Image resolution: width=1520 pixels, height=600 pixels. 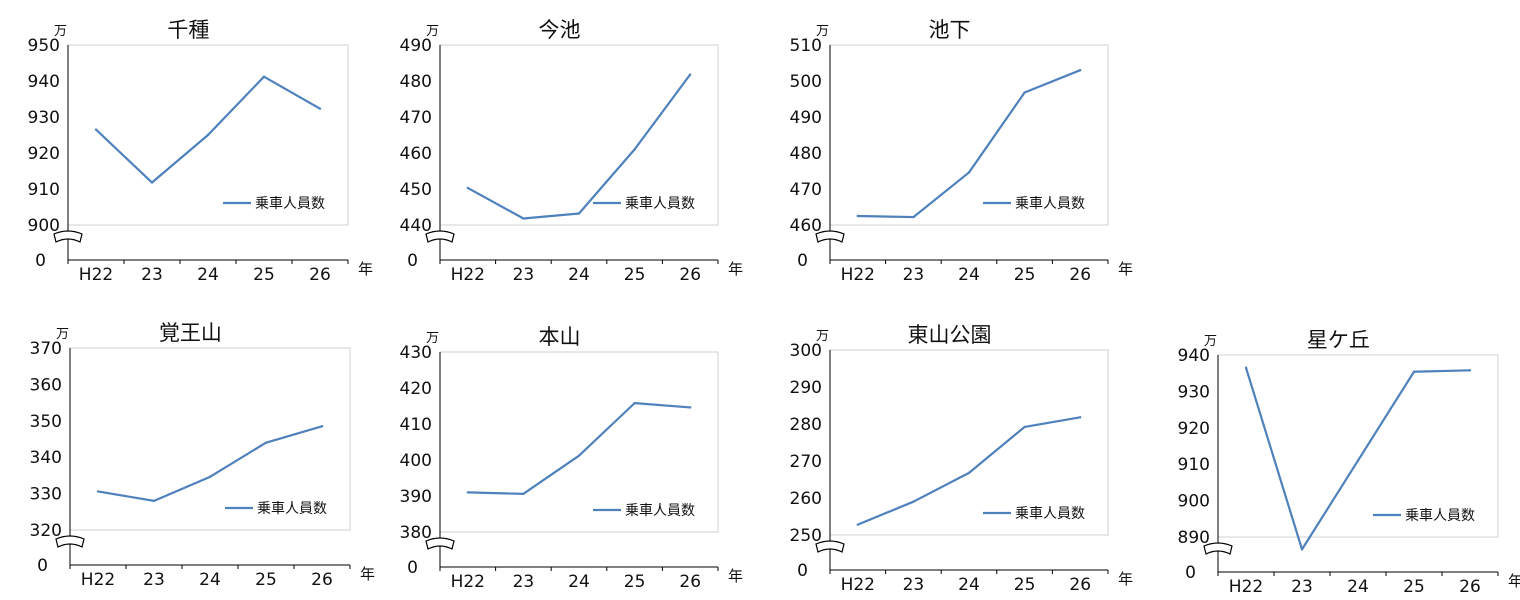 I want to click on y-tick-label: 500, so click(x=806, y=82).